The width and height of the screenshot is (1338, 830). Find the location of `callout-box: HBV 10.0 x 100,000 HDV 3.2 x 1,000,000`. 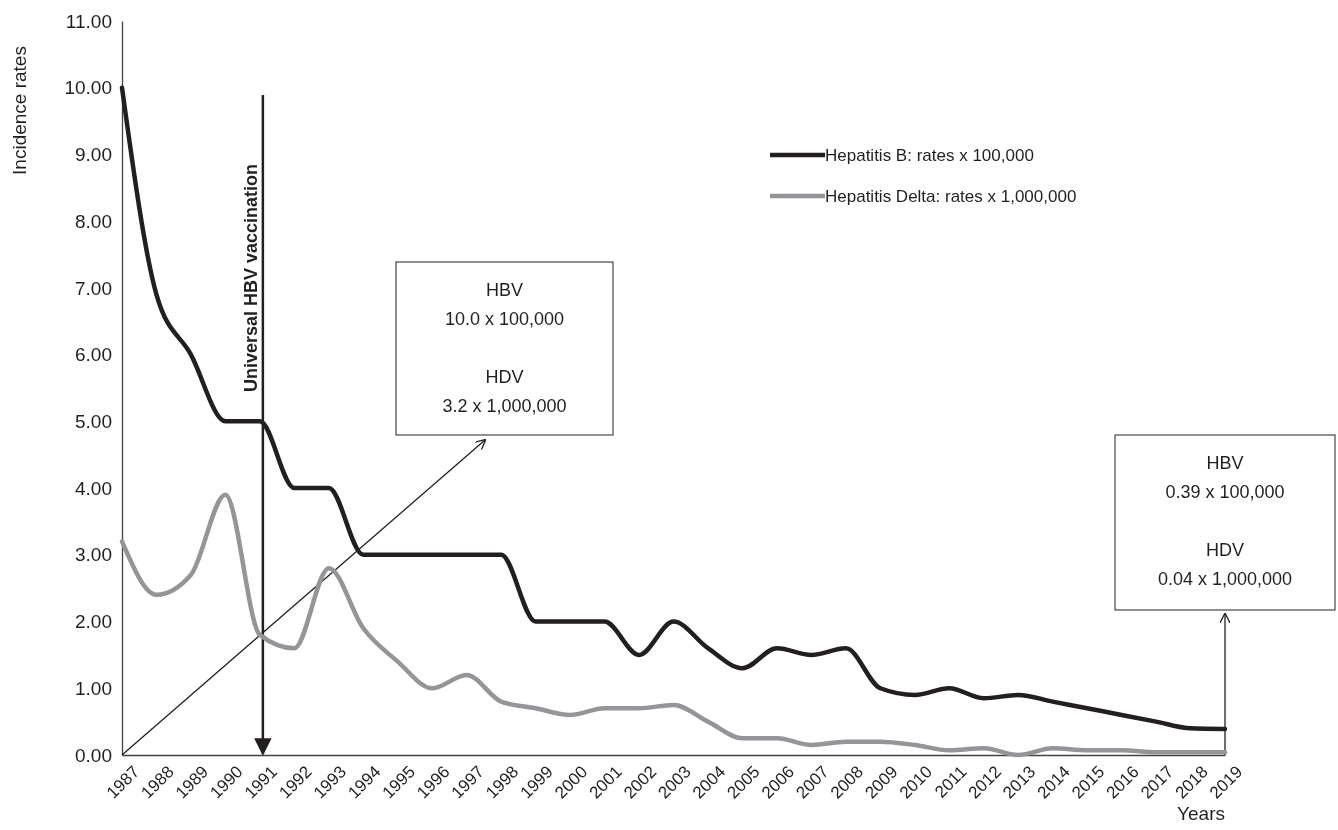

callout-box: HBV 10.0 x 100,000 HDV 3.2 x 1,000,000 is located at coordinates (504, 348).